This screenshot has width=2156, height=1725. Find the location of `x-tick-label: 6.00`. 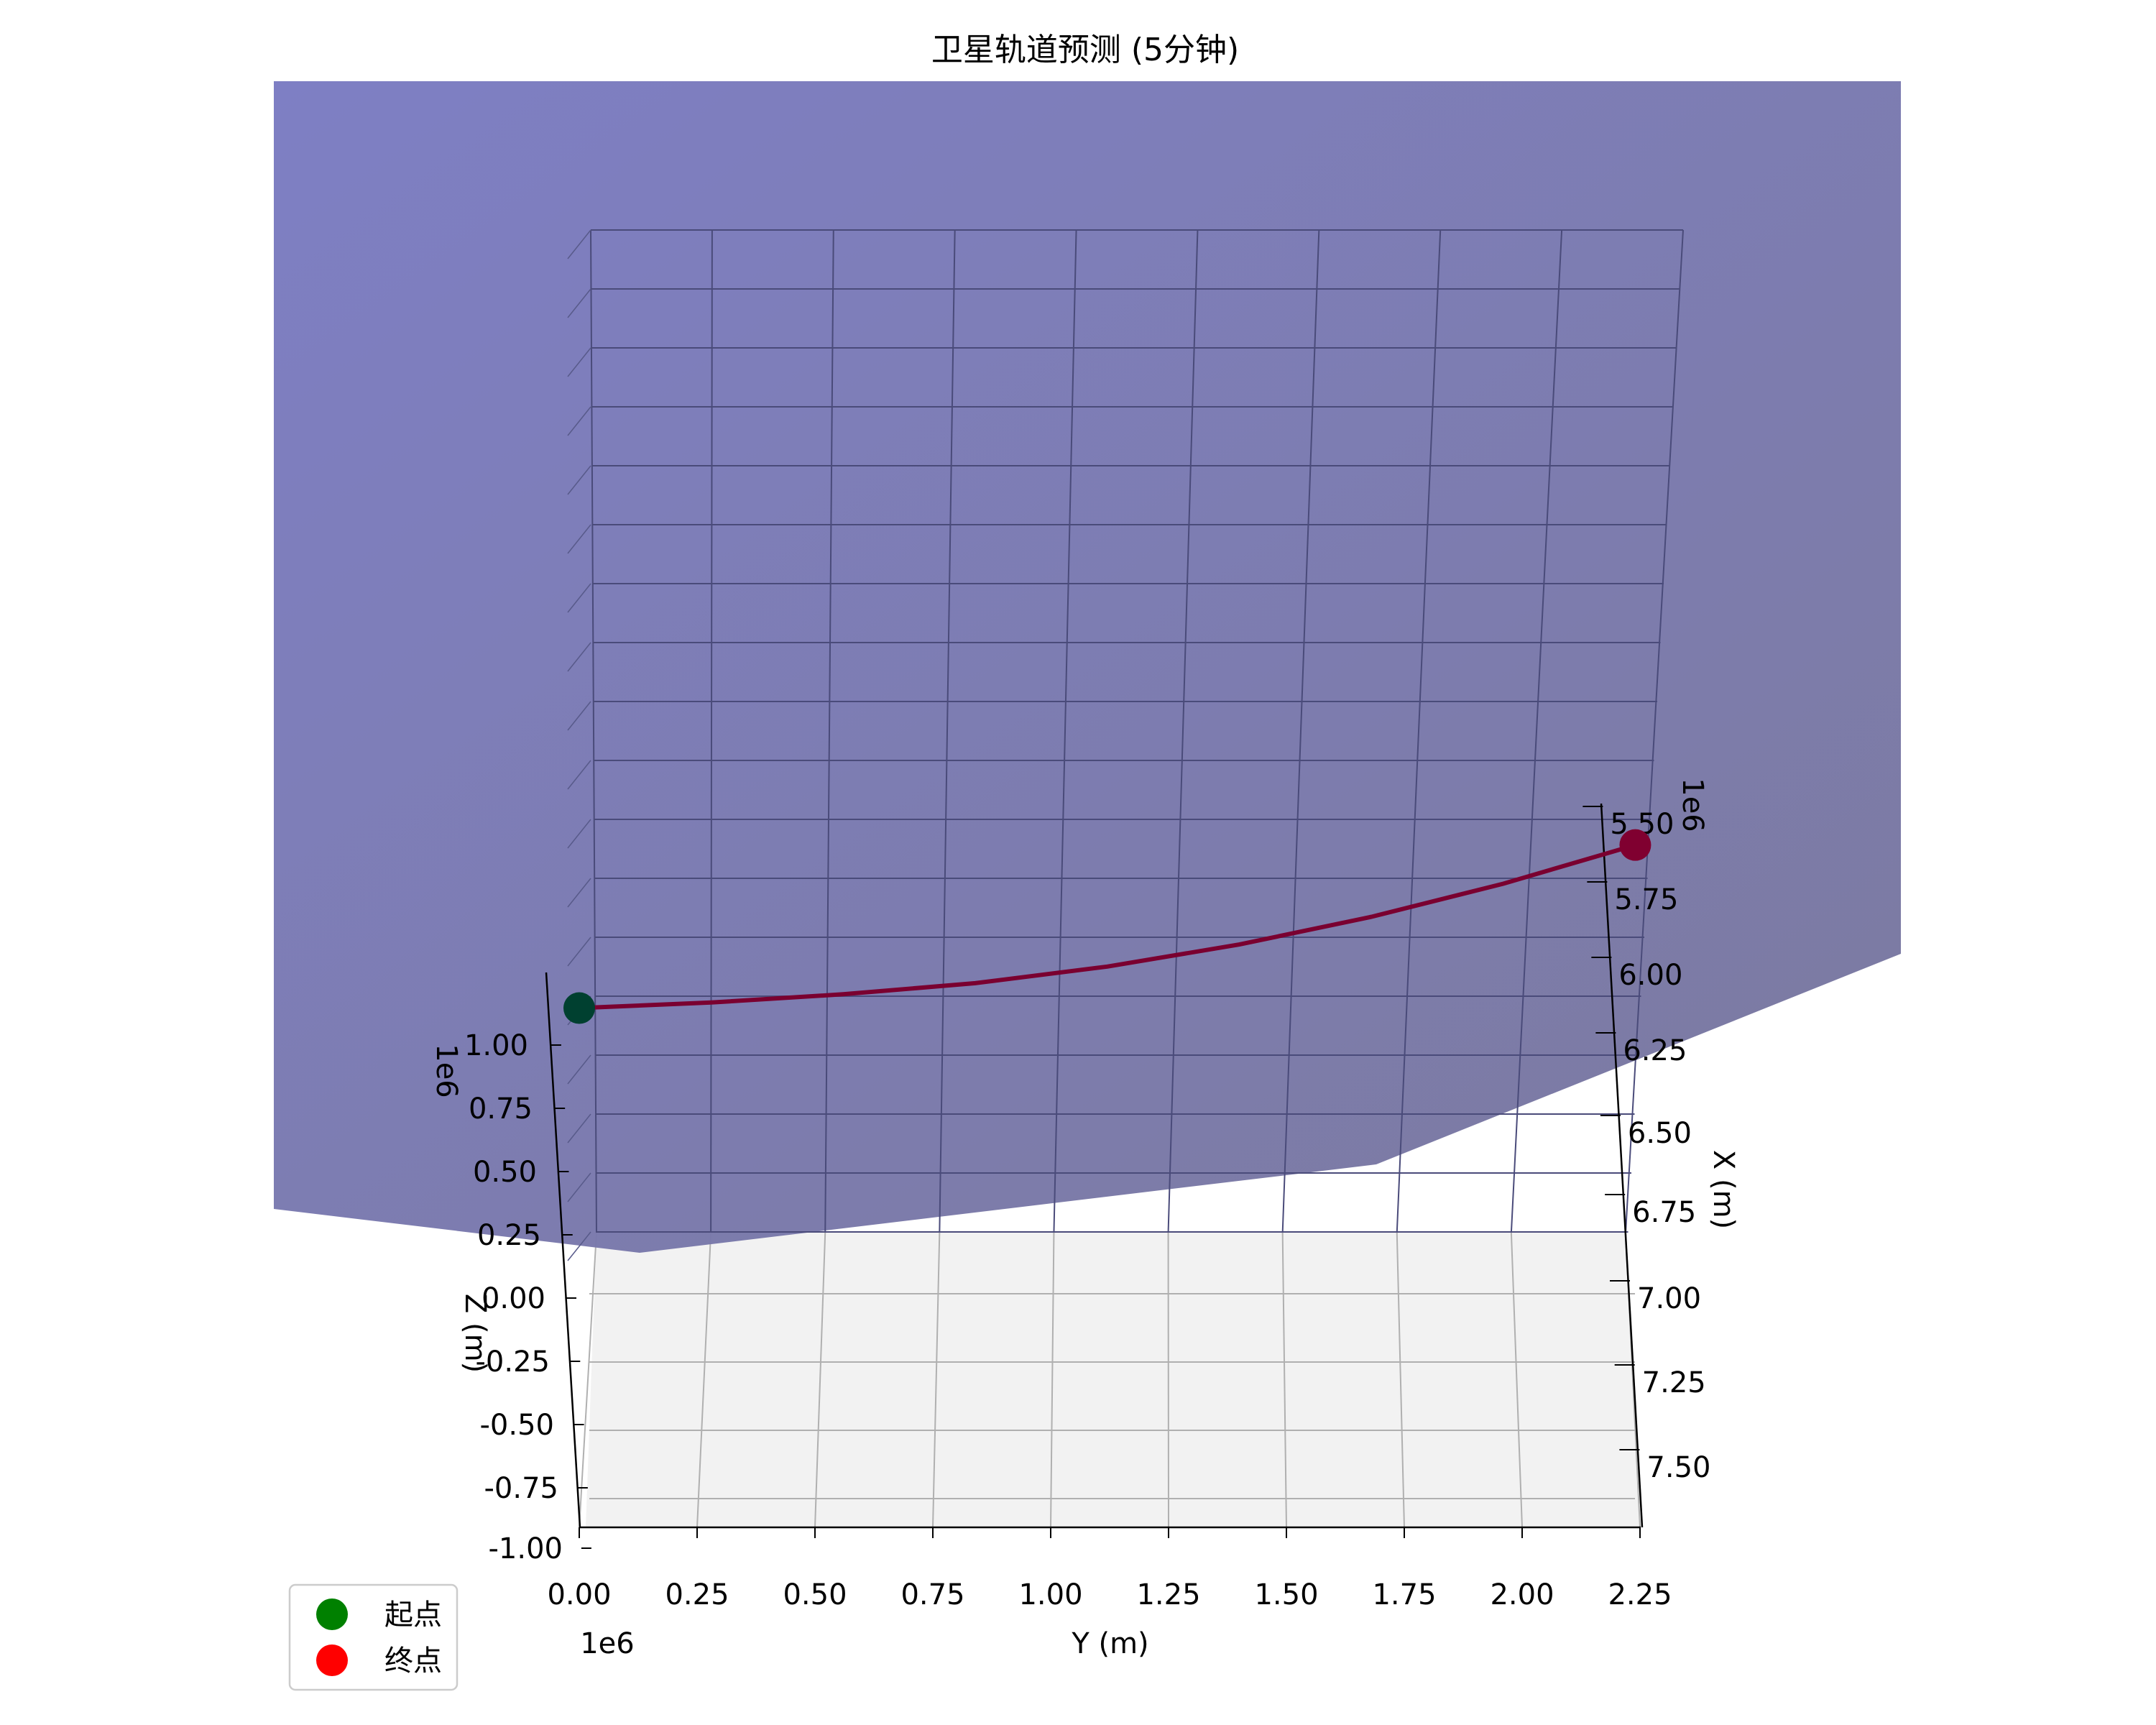

x-tick-label: 6.00 is located at coordinates (1650, 975).